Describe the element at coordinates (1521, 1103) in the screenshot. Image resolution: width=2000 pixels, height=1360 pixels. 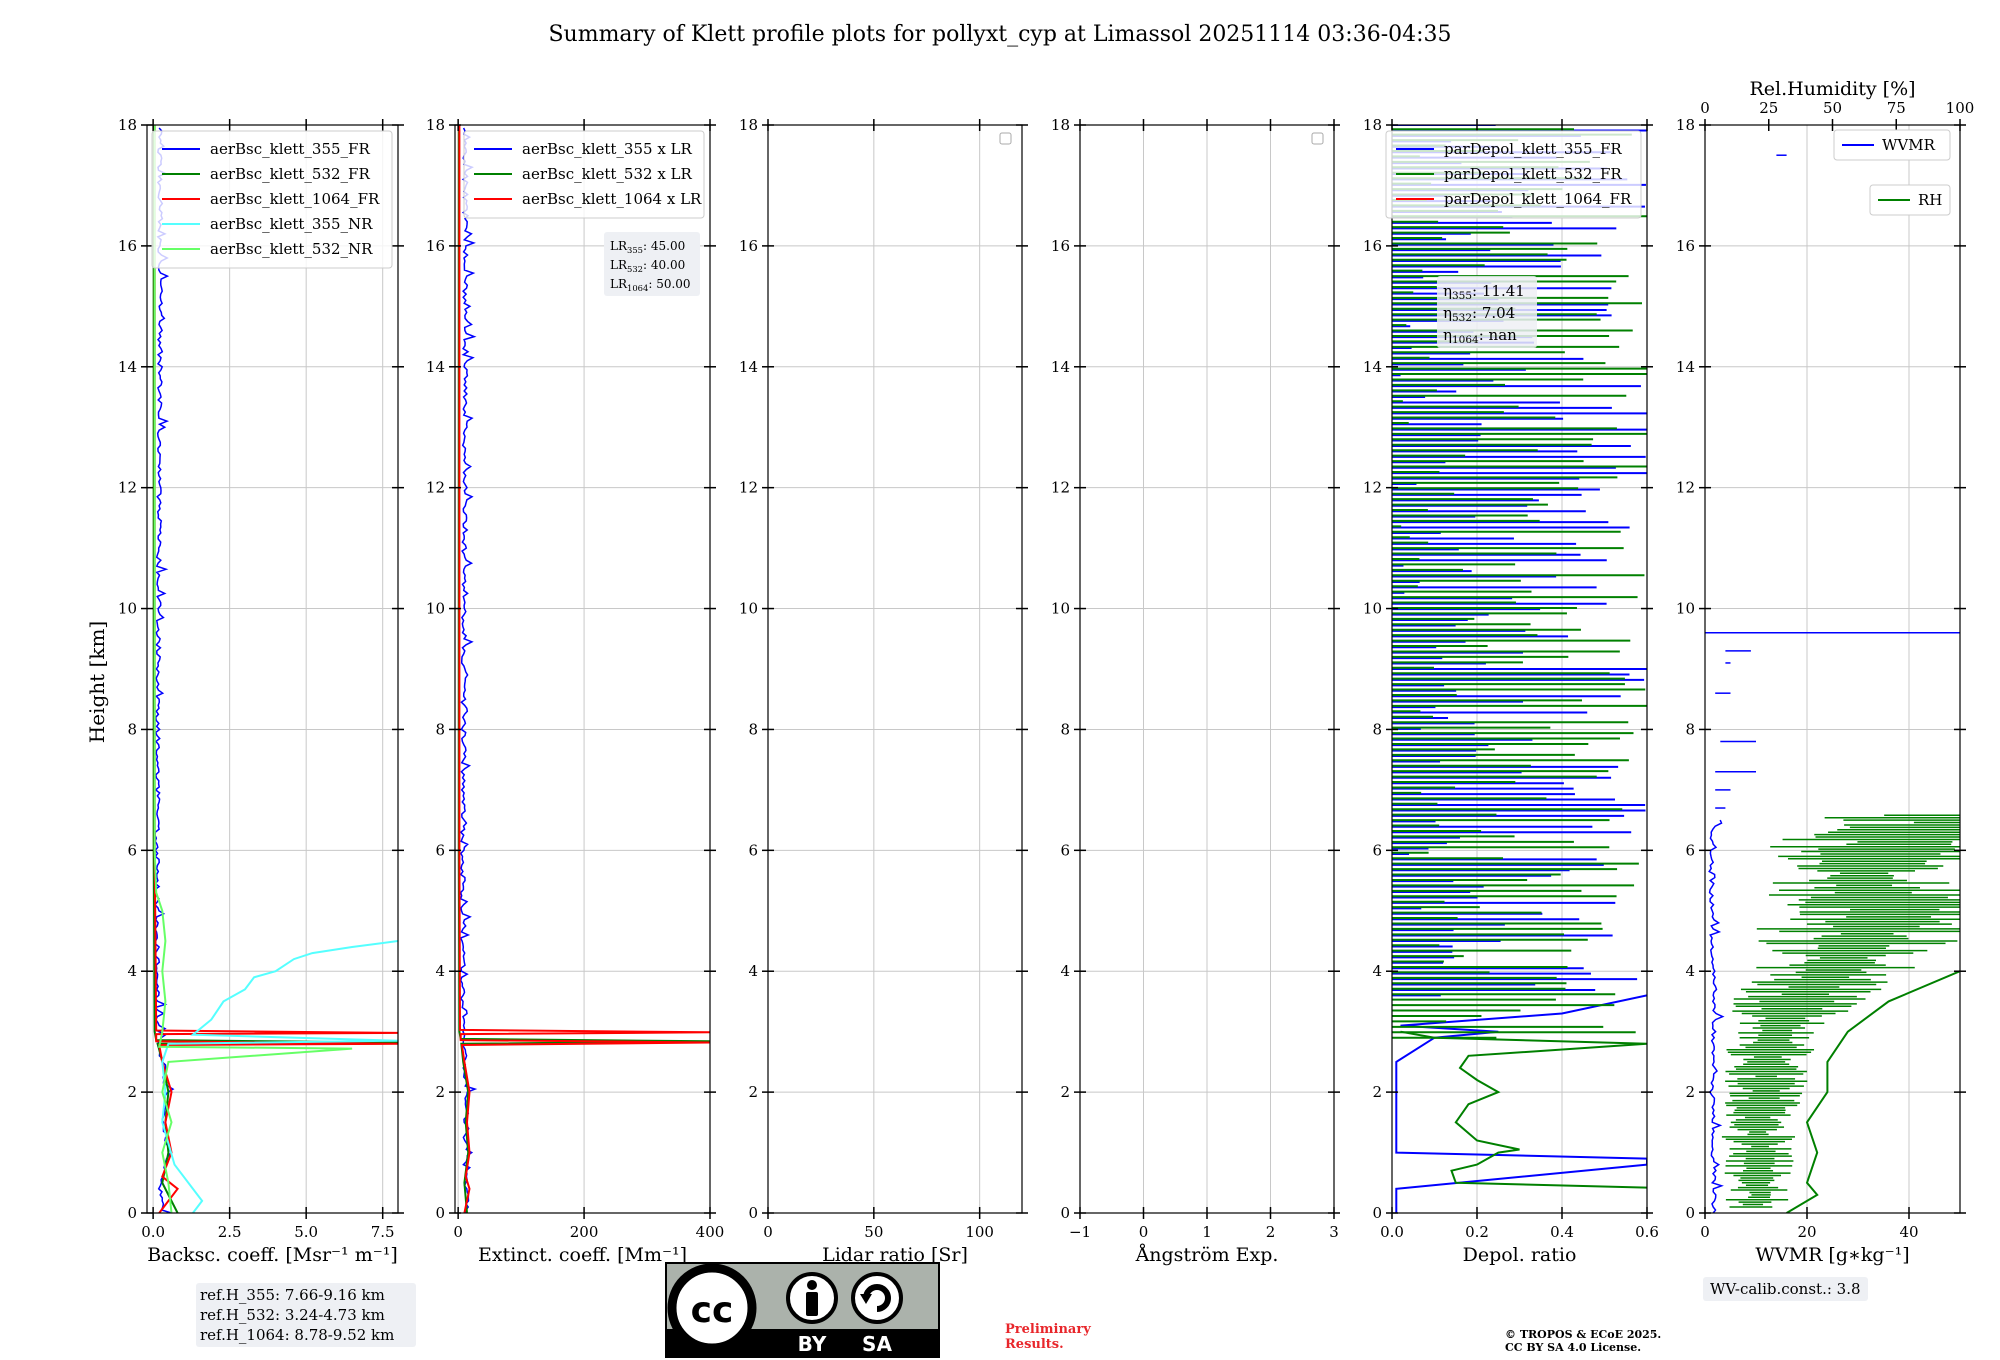
I see `series-parDepol_klett_355_FR` at that location.